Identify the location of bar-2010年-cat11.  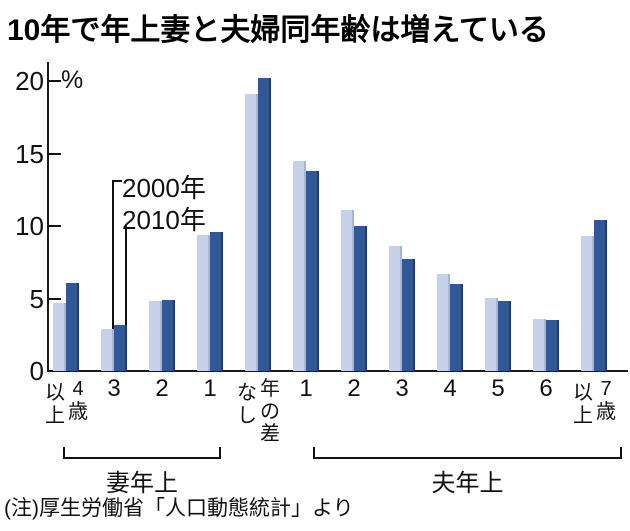
(600, 295).